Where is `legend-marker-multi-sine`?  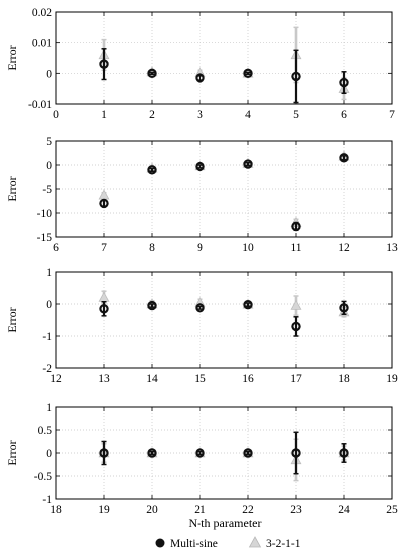 legend-marker-multi-sine is located at coordinates (160, 543).